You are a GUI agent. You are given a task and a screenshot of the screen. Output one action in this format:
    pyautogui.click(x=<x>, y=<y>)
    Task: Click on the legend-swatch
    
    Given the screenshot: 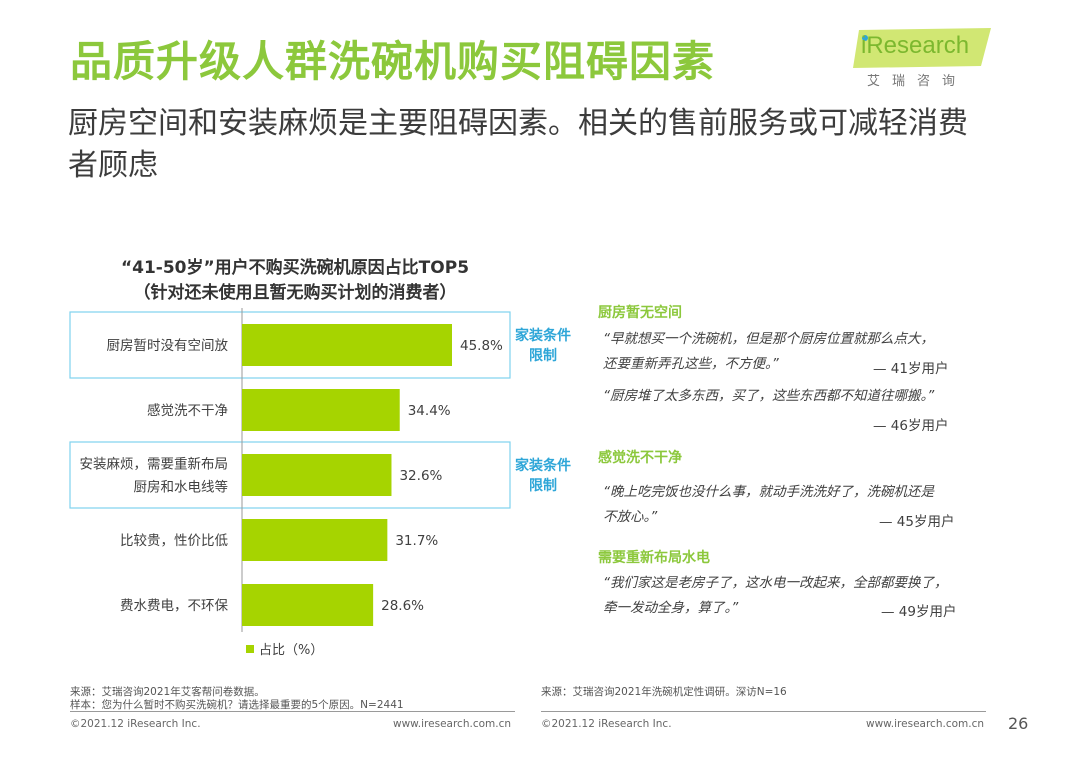 What is the action you would take?
    pyautogui.click(x=250, y=649)
    